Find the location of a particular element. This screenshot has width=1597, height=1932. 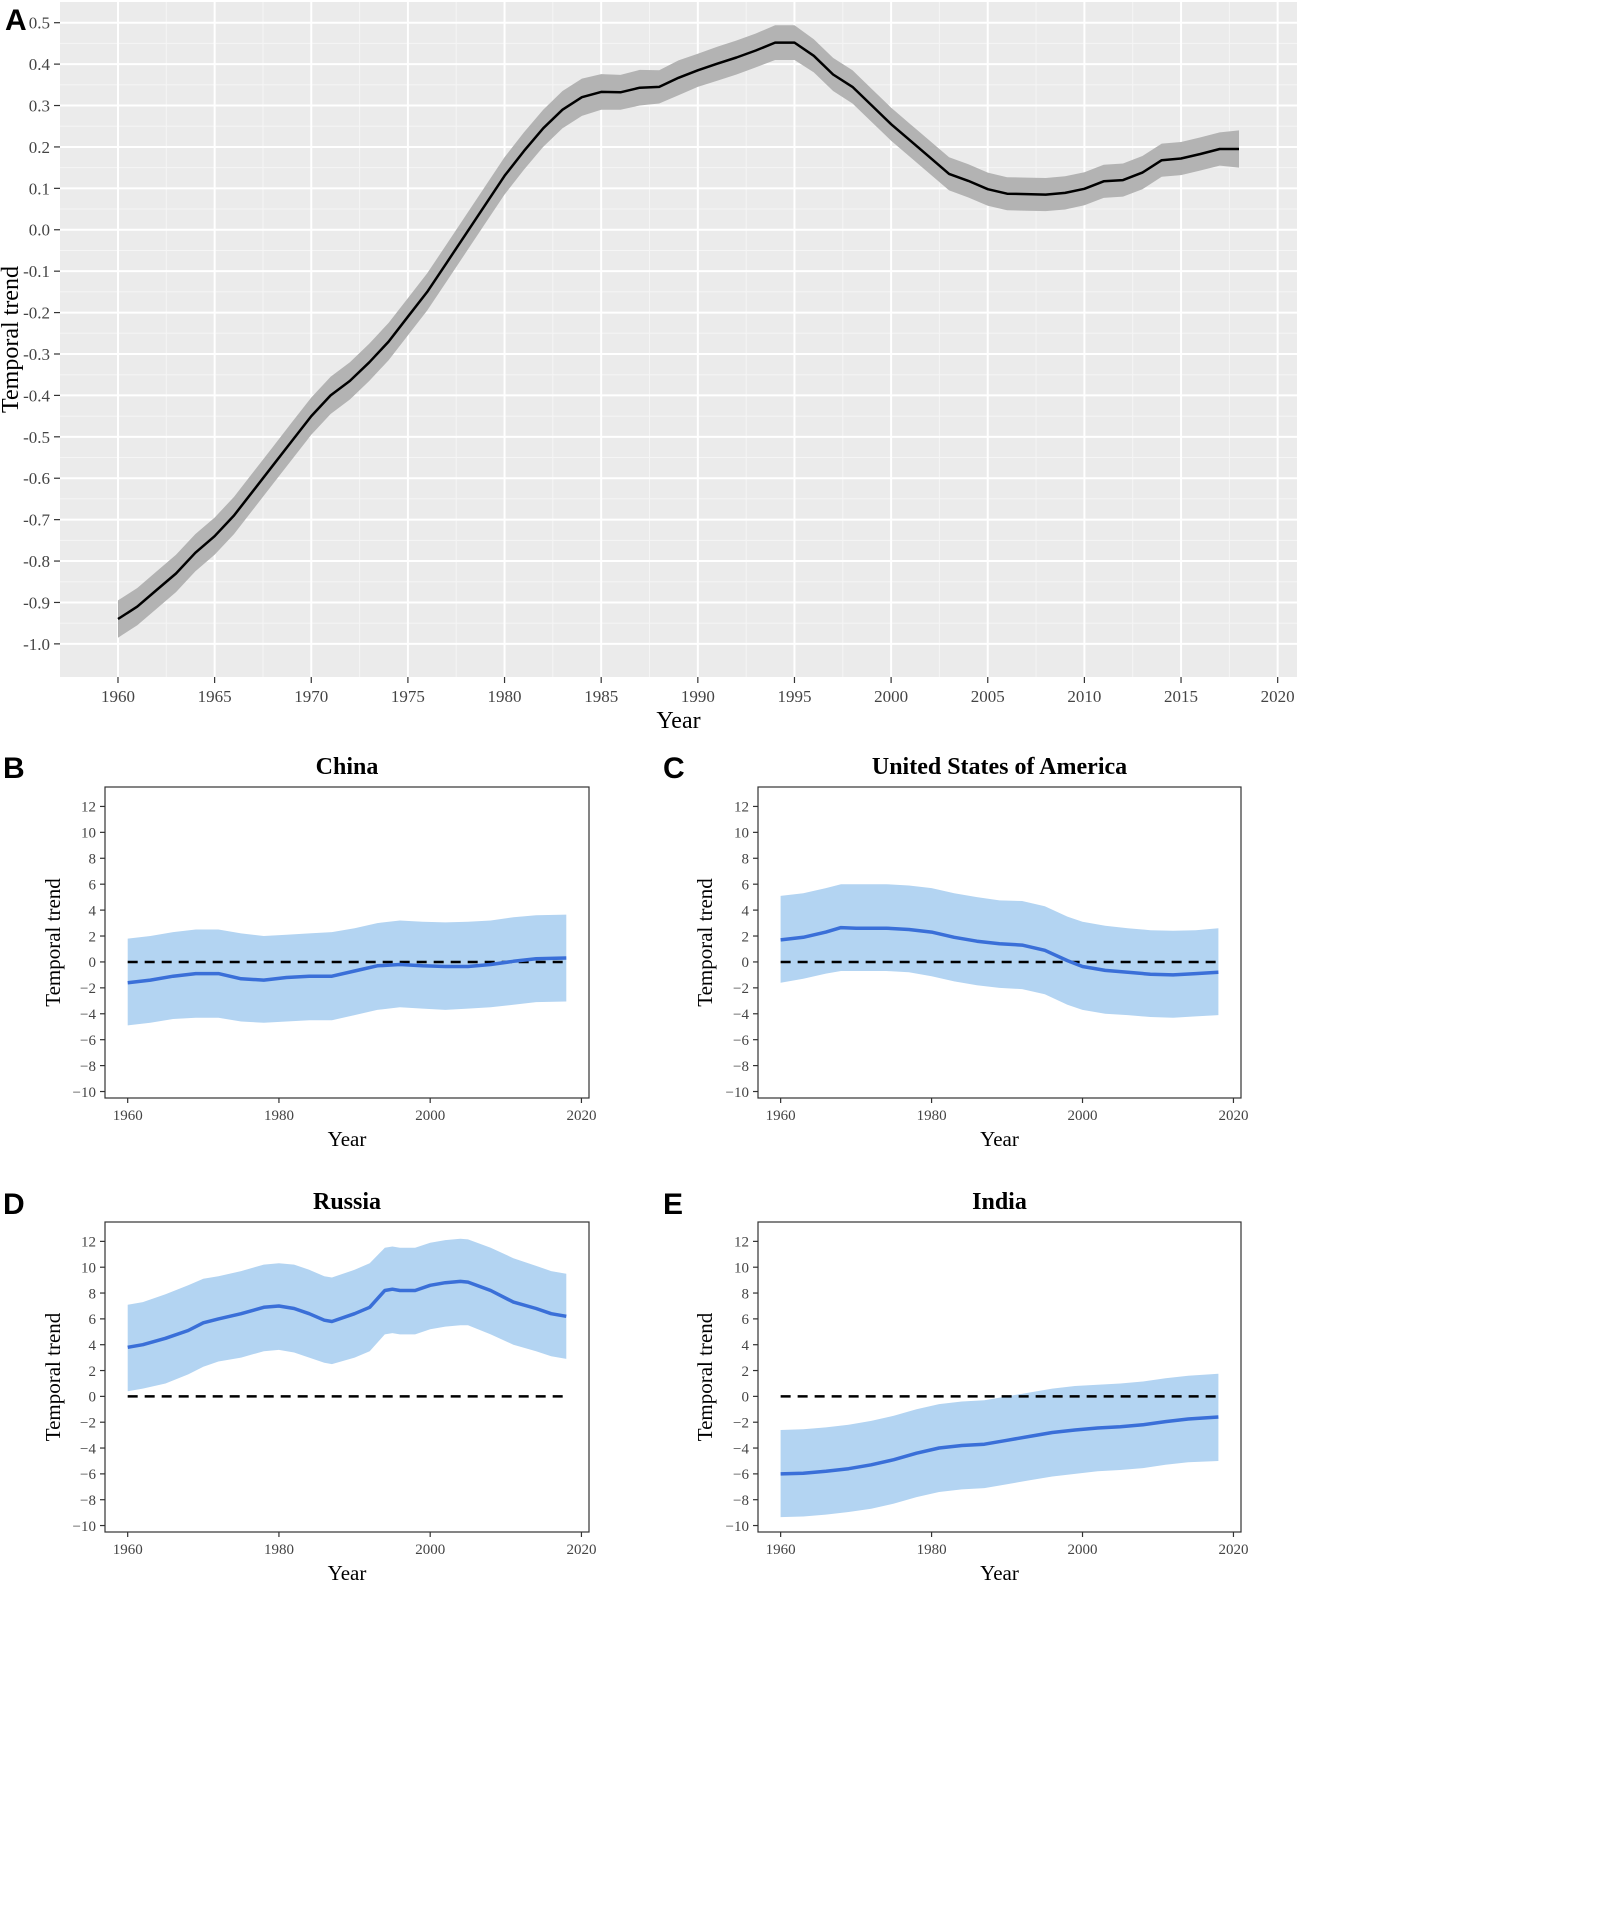

chart-title: Russia is located at coordinates (347, 1202).